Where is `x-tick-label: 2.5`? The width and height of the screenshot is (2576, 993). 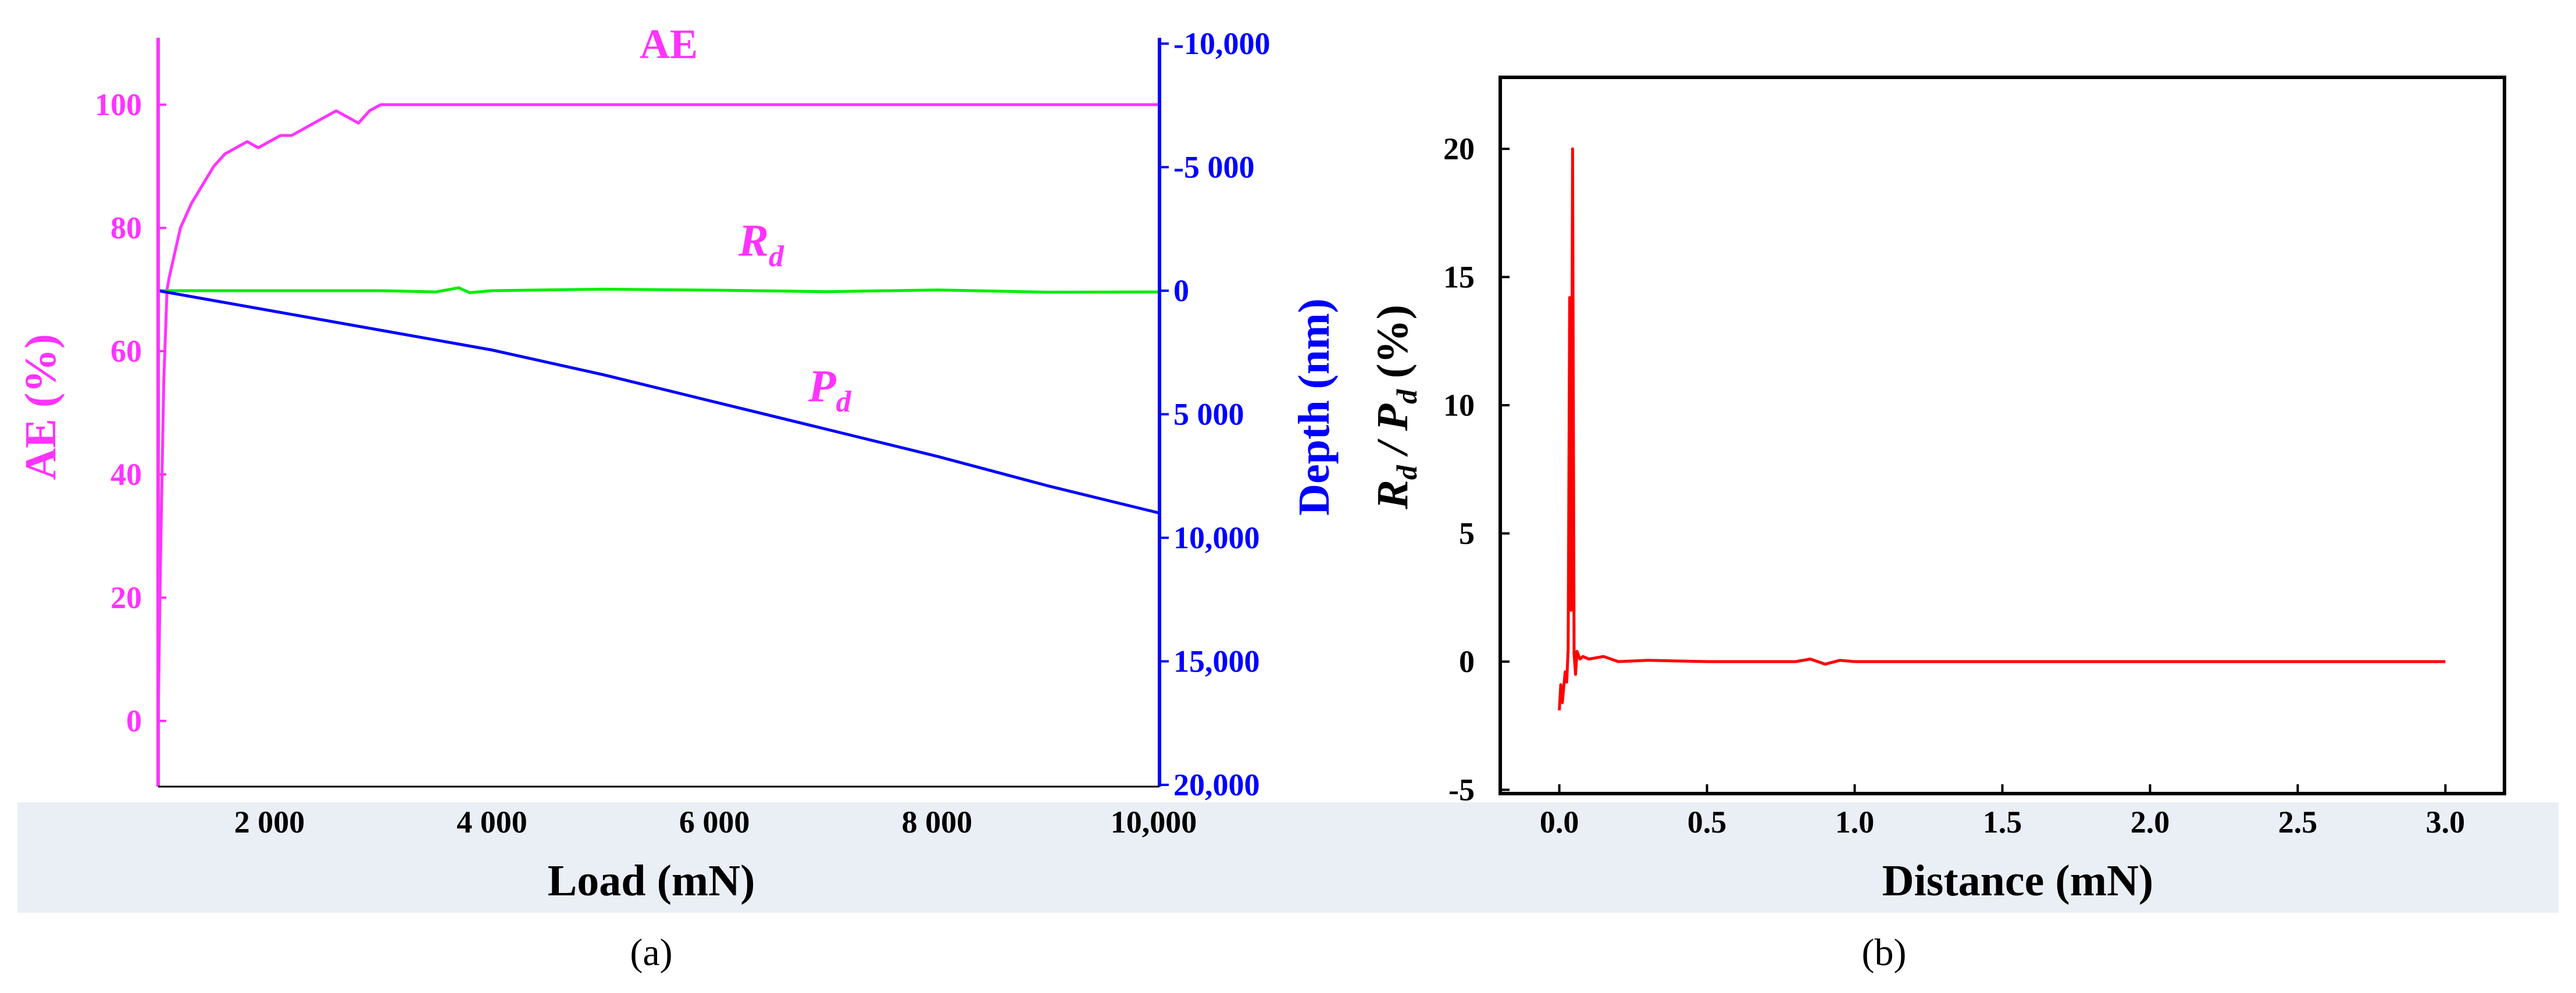
x-tick-label: 2.5 is located at coordinates (2298, 823).